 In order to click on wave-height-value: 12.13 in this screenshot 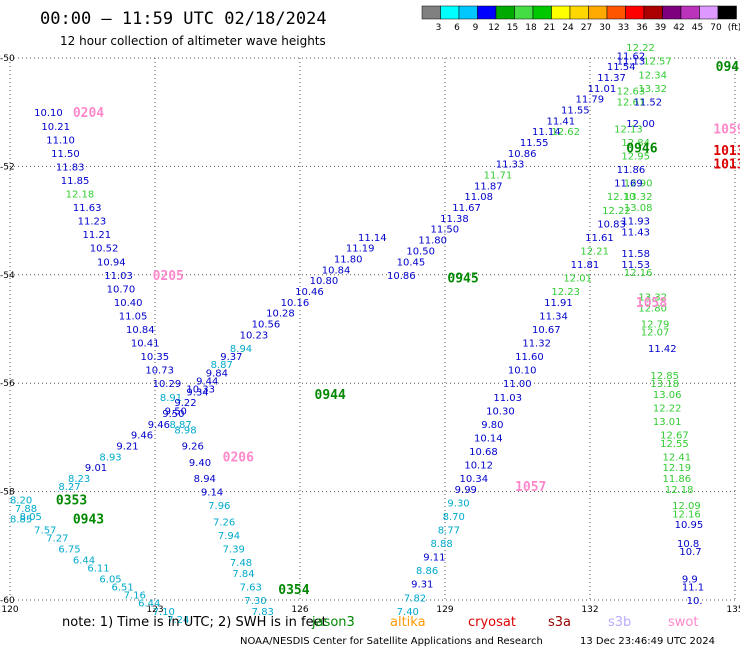, I will do `click(628, 129)`.